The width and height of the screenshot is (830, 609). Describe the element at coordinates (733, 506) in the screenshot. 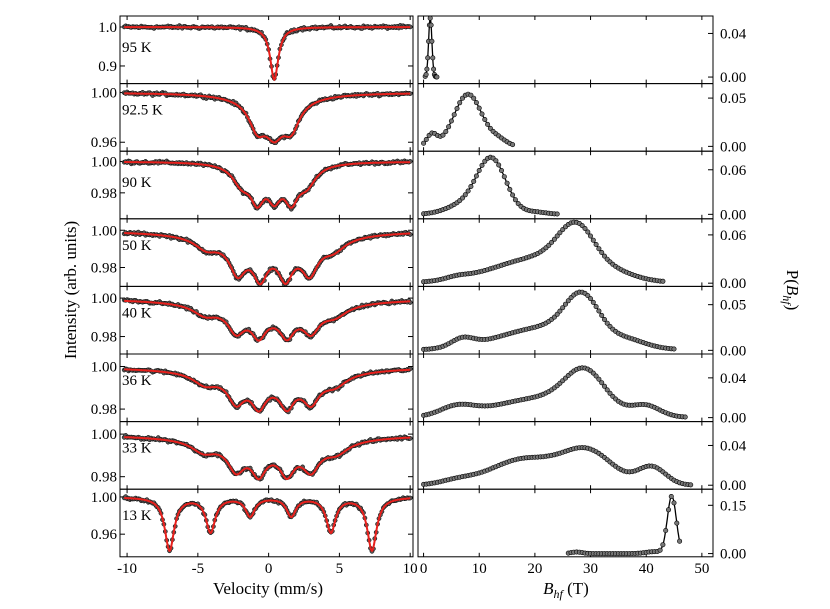

I see `y-tick-label: 0.15` at that location.